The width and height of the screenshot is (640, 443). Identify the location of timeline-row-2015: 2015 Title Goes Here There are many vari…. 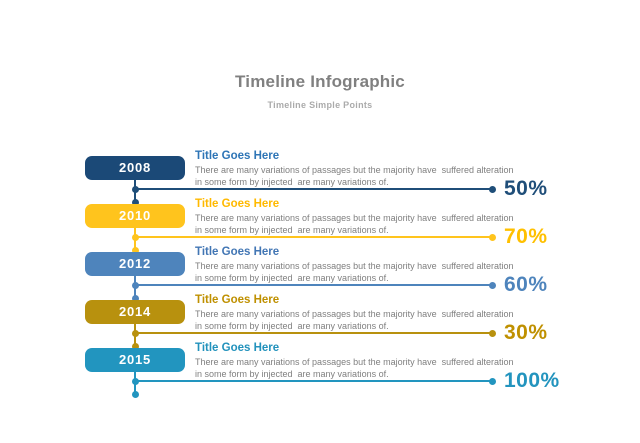
(320, 370).